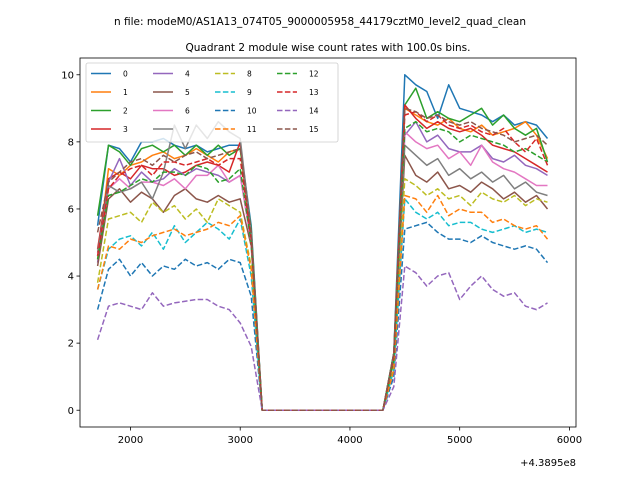 Image resolution: width=640 pixels, height=484 pixels. Describe the element at coordinates (548, 463) in the screenshot. I see `x-offset-label: +4.3895e8` at that location.